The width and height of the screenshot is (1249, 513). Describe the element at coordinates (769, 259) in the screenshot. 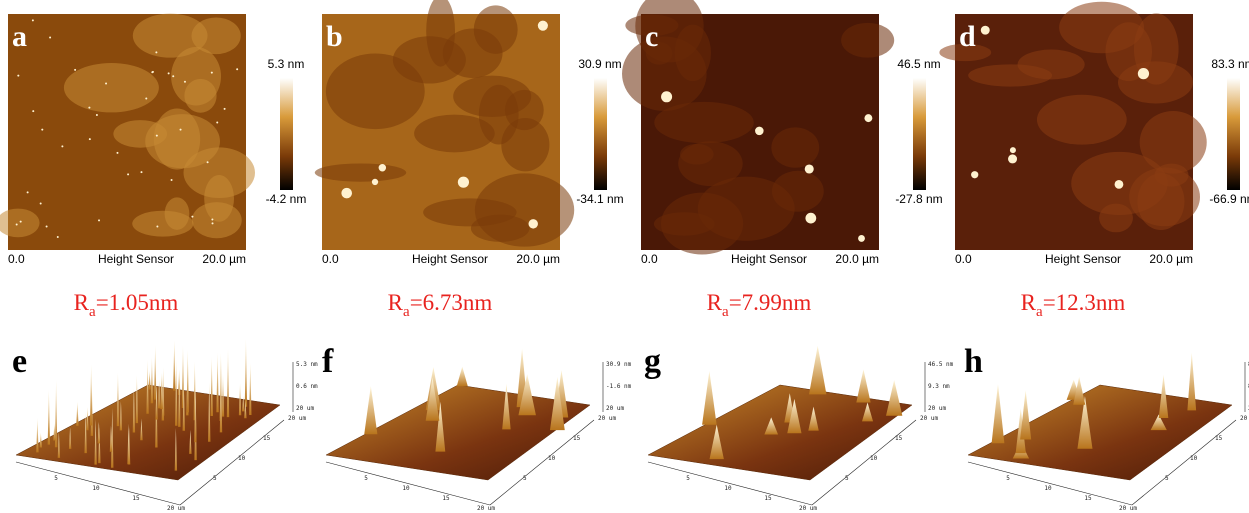

I see `x-title: Height Sensor` at that location.